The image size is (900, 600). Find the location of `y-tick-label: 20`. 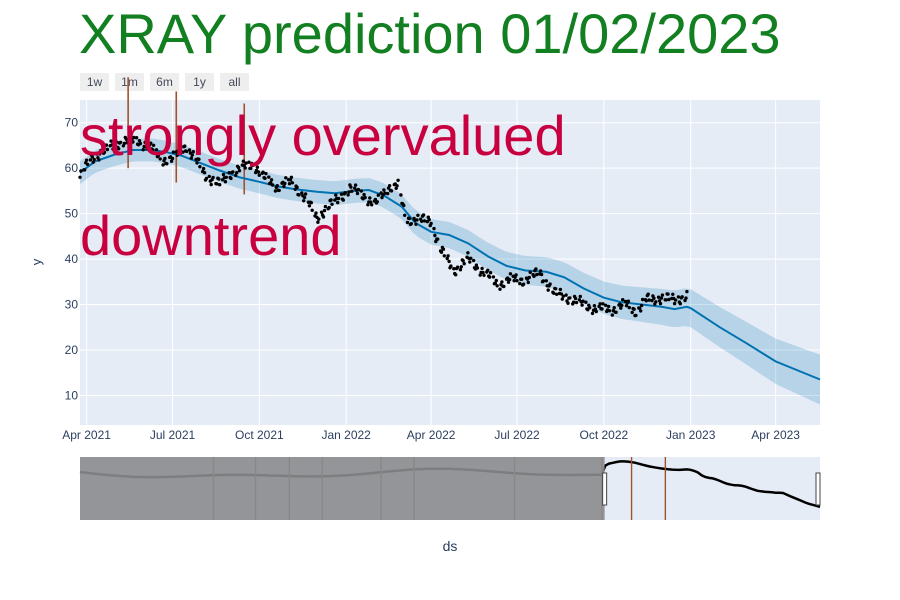

y-tick-label: 20 is located at coordinates (72, 350).